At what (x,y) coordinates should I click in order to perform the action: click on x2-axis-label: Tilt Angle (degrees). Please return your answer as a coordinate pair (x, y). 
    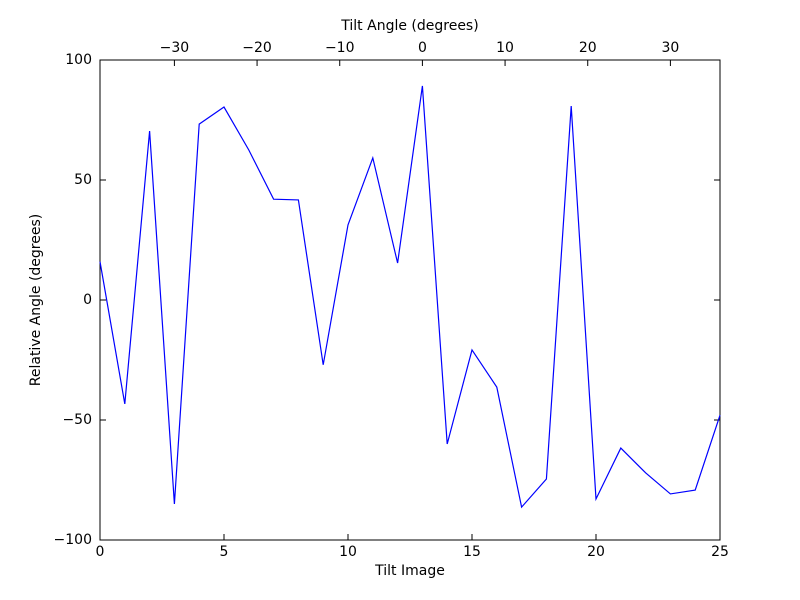
    Looking at the image, I should click on (409, 26).